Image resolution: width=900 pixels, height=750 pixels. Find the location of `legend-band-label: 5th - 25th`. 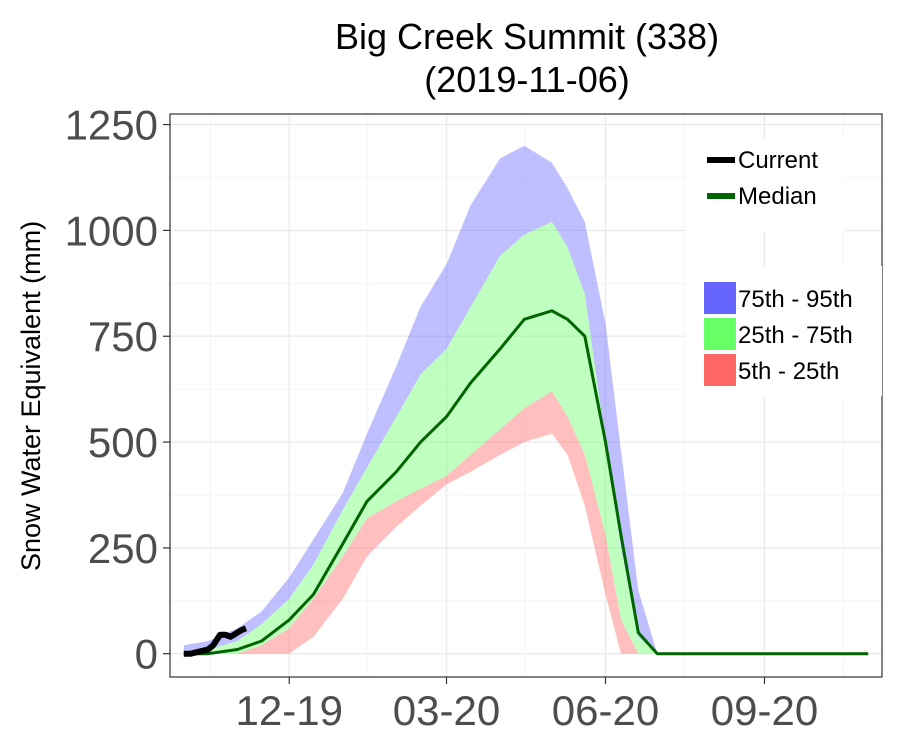

legend-band-label: 5th - 25th is located at coordinates (788, 371).